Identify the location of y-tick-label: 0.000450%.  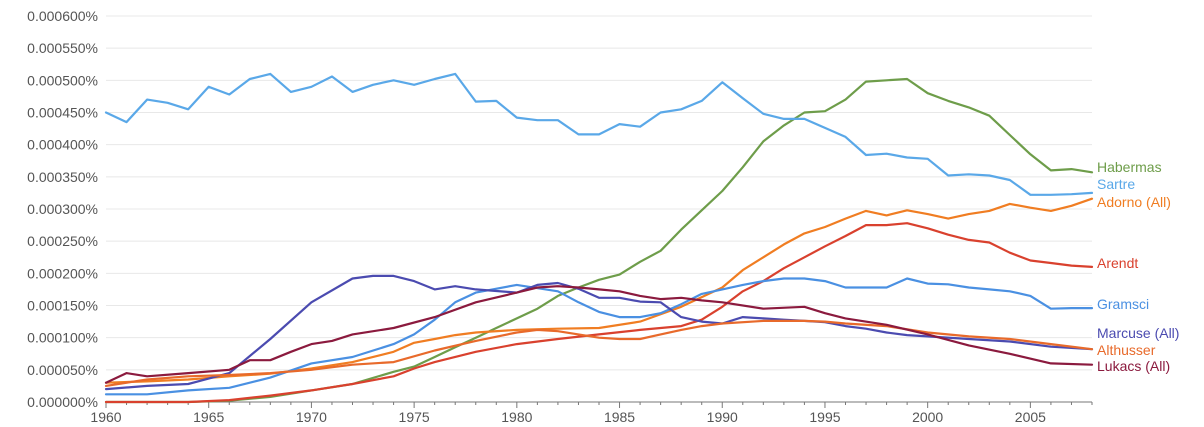
(62, 113).